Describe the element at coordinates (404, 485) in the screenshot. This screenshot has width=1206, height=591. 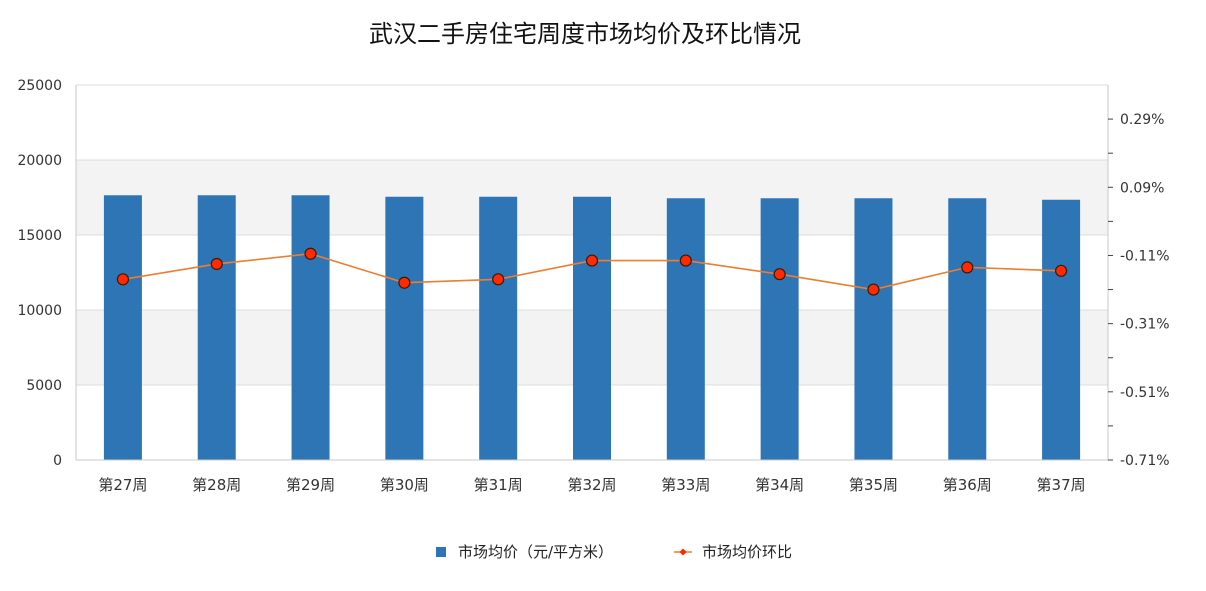
I see `x-tick-label: 第30周` at that location.